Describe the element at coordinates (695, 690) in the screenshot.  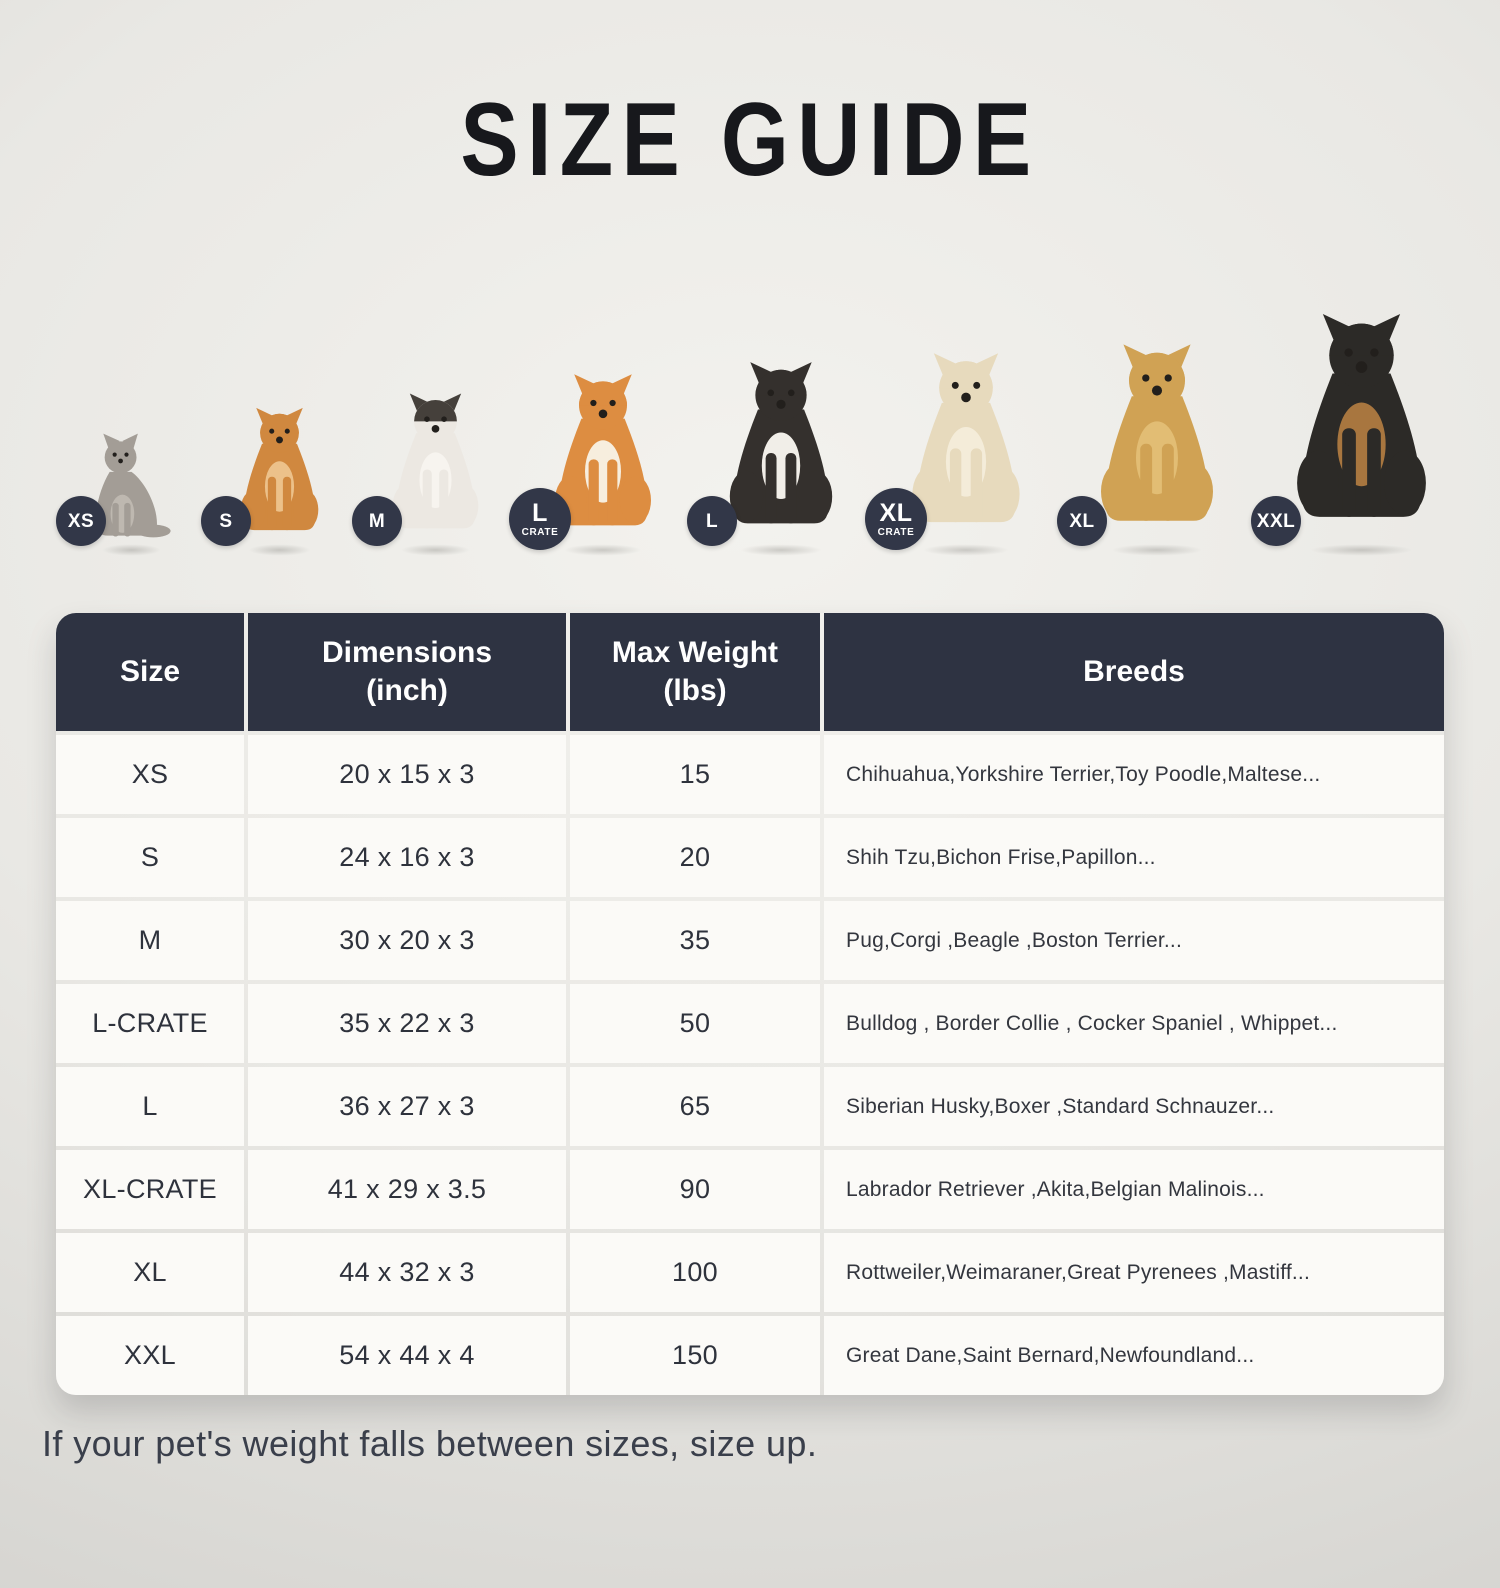
I see `table-header-sublabel: (lbs)` at that location.